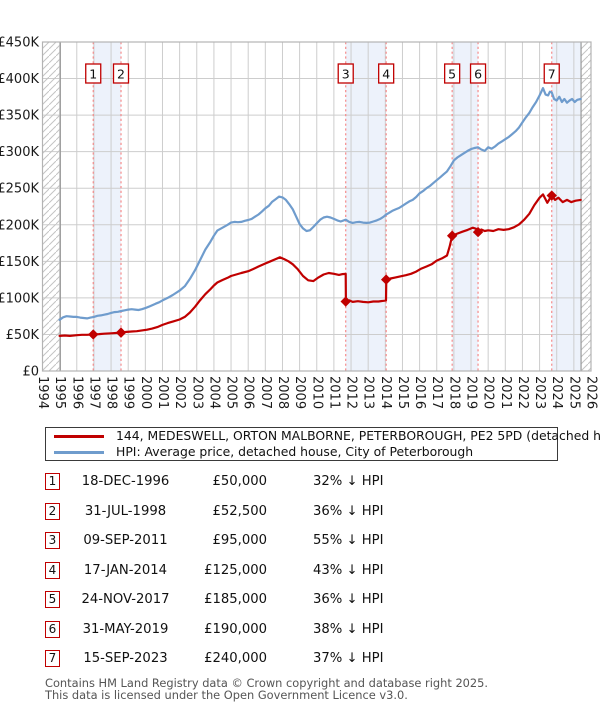 The image size is (600, 710). What do you see at coordinates (539, 392) in the screenshot?
I see `x-tick-label: 2023` at bounding box center [539, 392].